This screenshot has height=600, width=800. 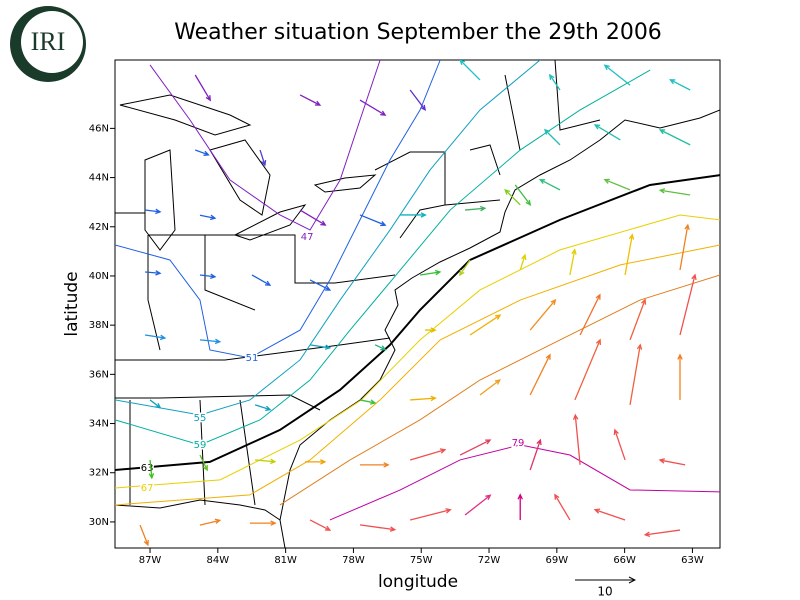 I want to click on x-tick-label: 63W, so click(x=692, y=560).